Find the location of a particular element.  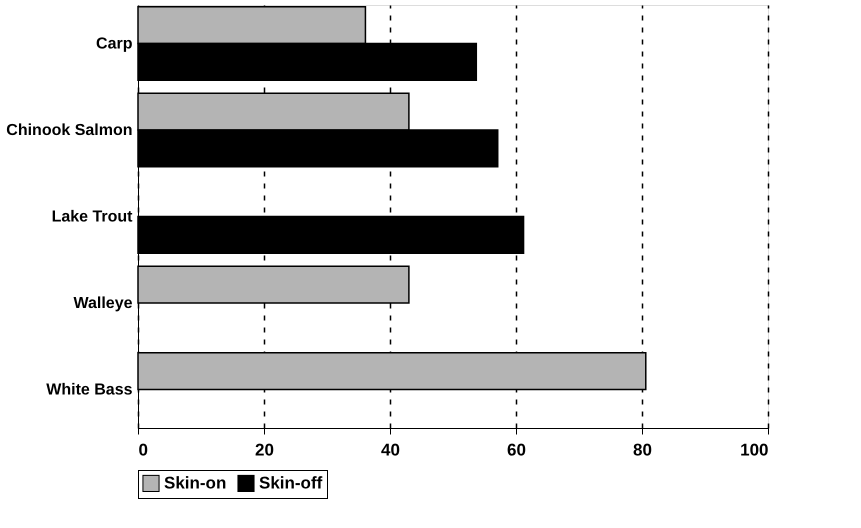

x-tick-label: 80 is located at coordinates (642, 450).